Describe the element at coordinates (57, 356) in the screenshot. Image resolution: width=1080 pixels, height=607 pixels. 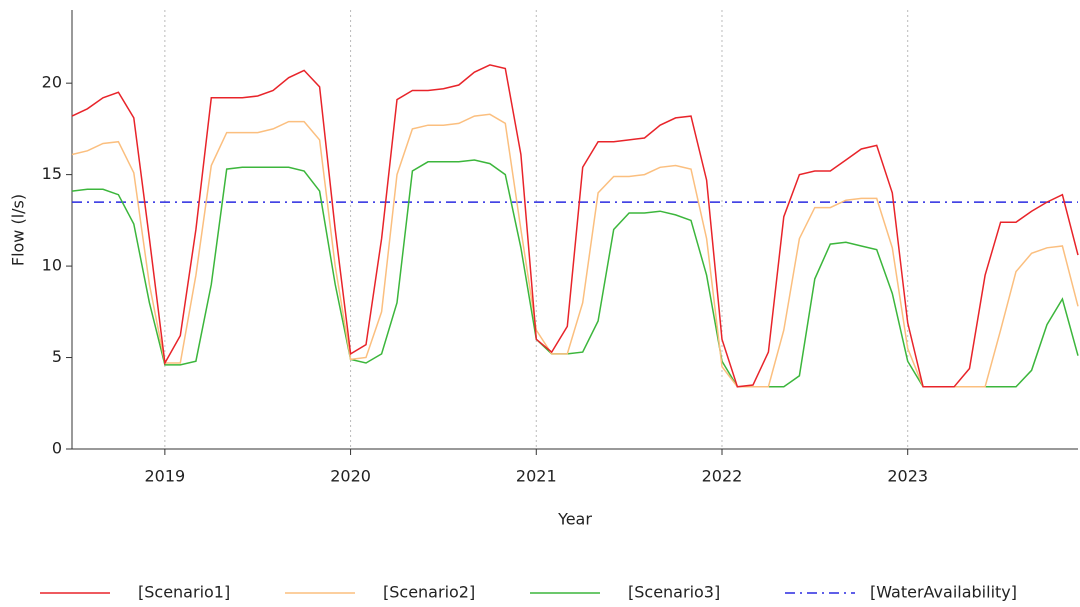
I see `y-tick-label: 5` at that location.